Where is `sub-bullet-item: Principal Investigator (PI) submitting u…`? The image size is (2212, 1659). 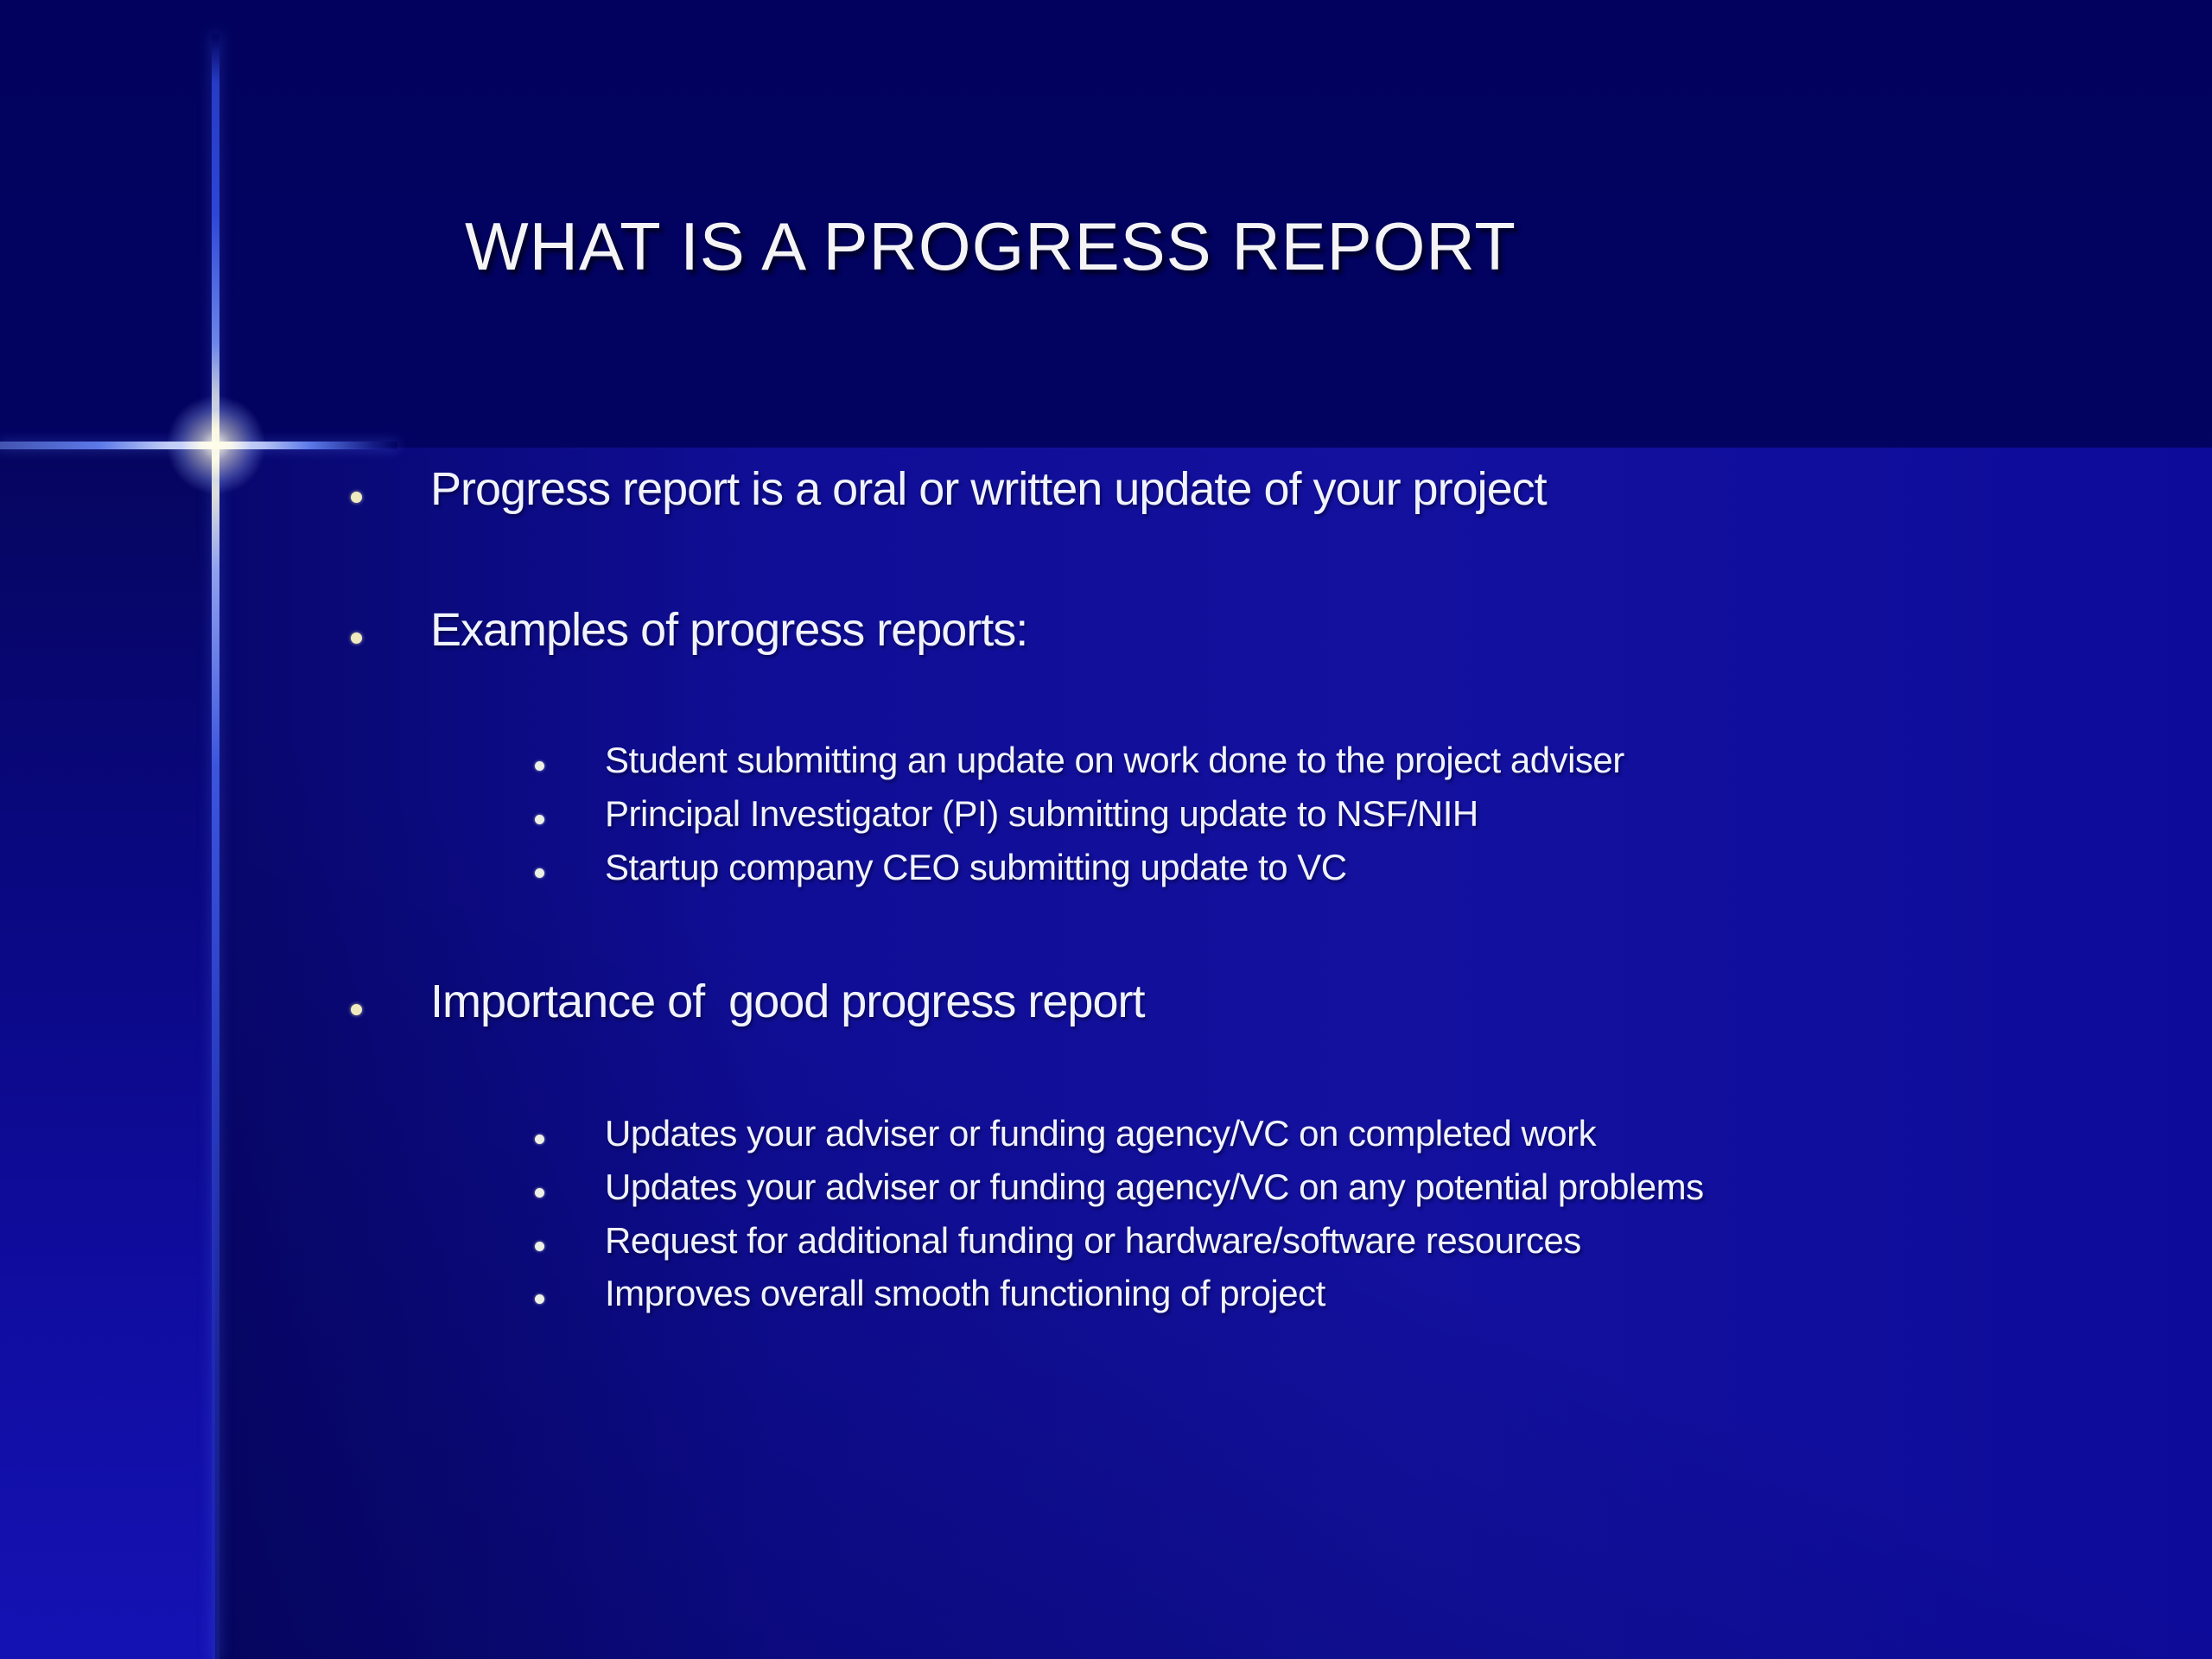 sub-bullet-item: Principal Investigator (PI) submitting u… is located at coordinates (1006, 813).